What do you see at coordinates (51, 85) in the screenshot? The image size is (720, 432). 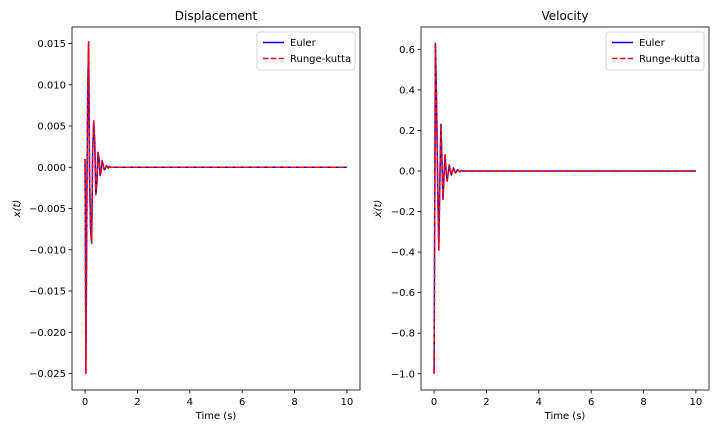 I see `y-tick-label: 0.010` at bounding box center [51, 85].